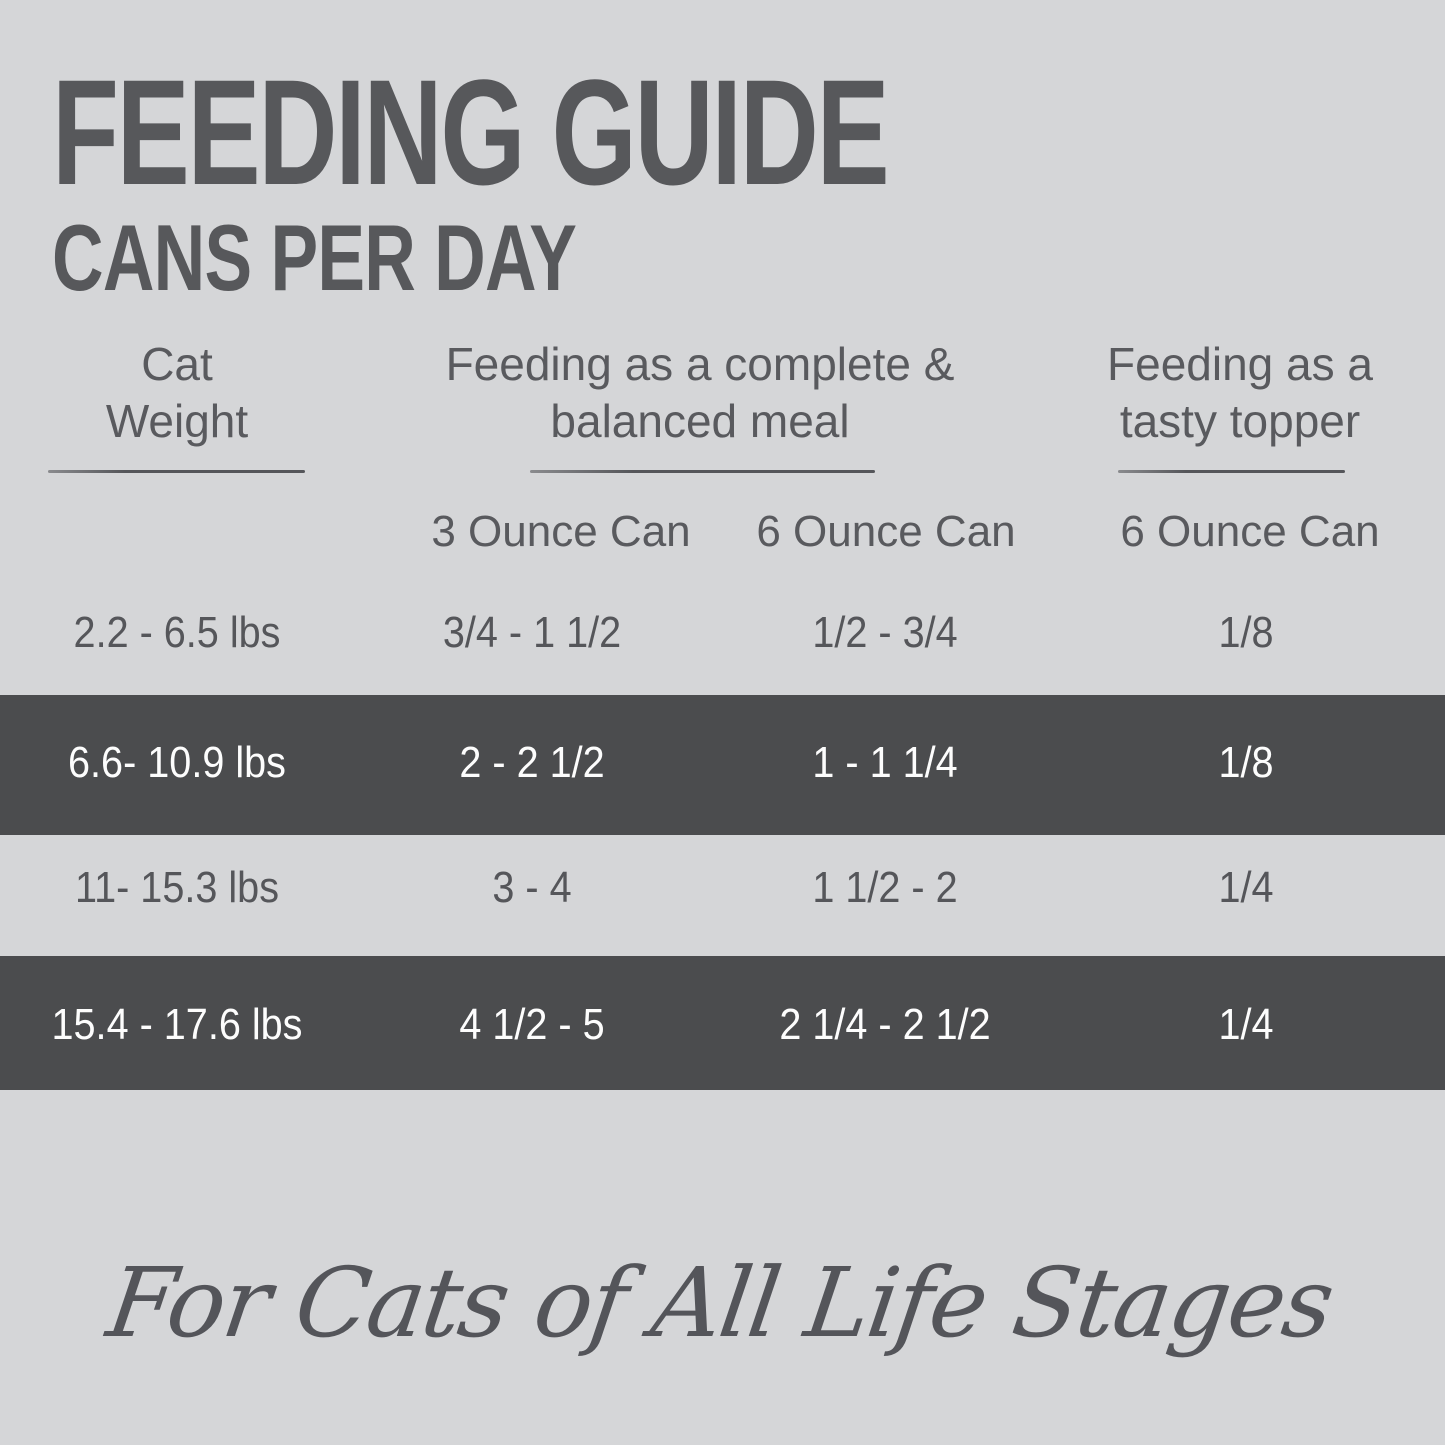  I want to click on cell-6oz-meal-row-2: 1 - 1 1/4, so click(885, 762).